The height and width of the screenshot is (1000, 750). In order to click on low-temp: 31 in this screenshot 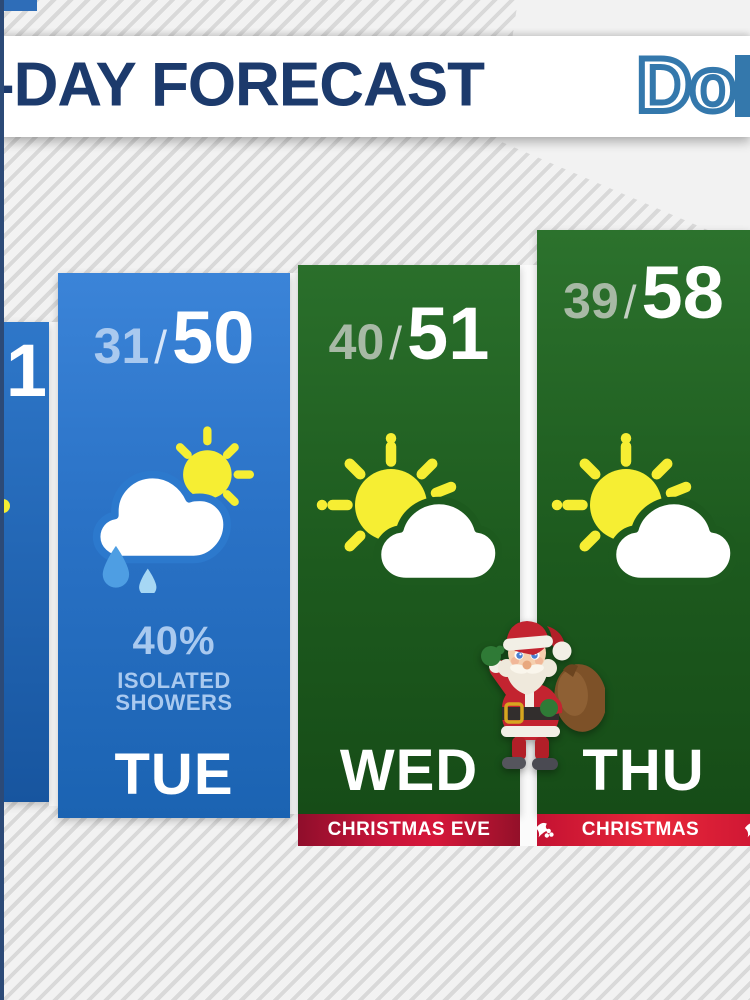, I will do `click(121, 346)`.